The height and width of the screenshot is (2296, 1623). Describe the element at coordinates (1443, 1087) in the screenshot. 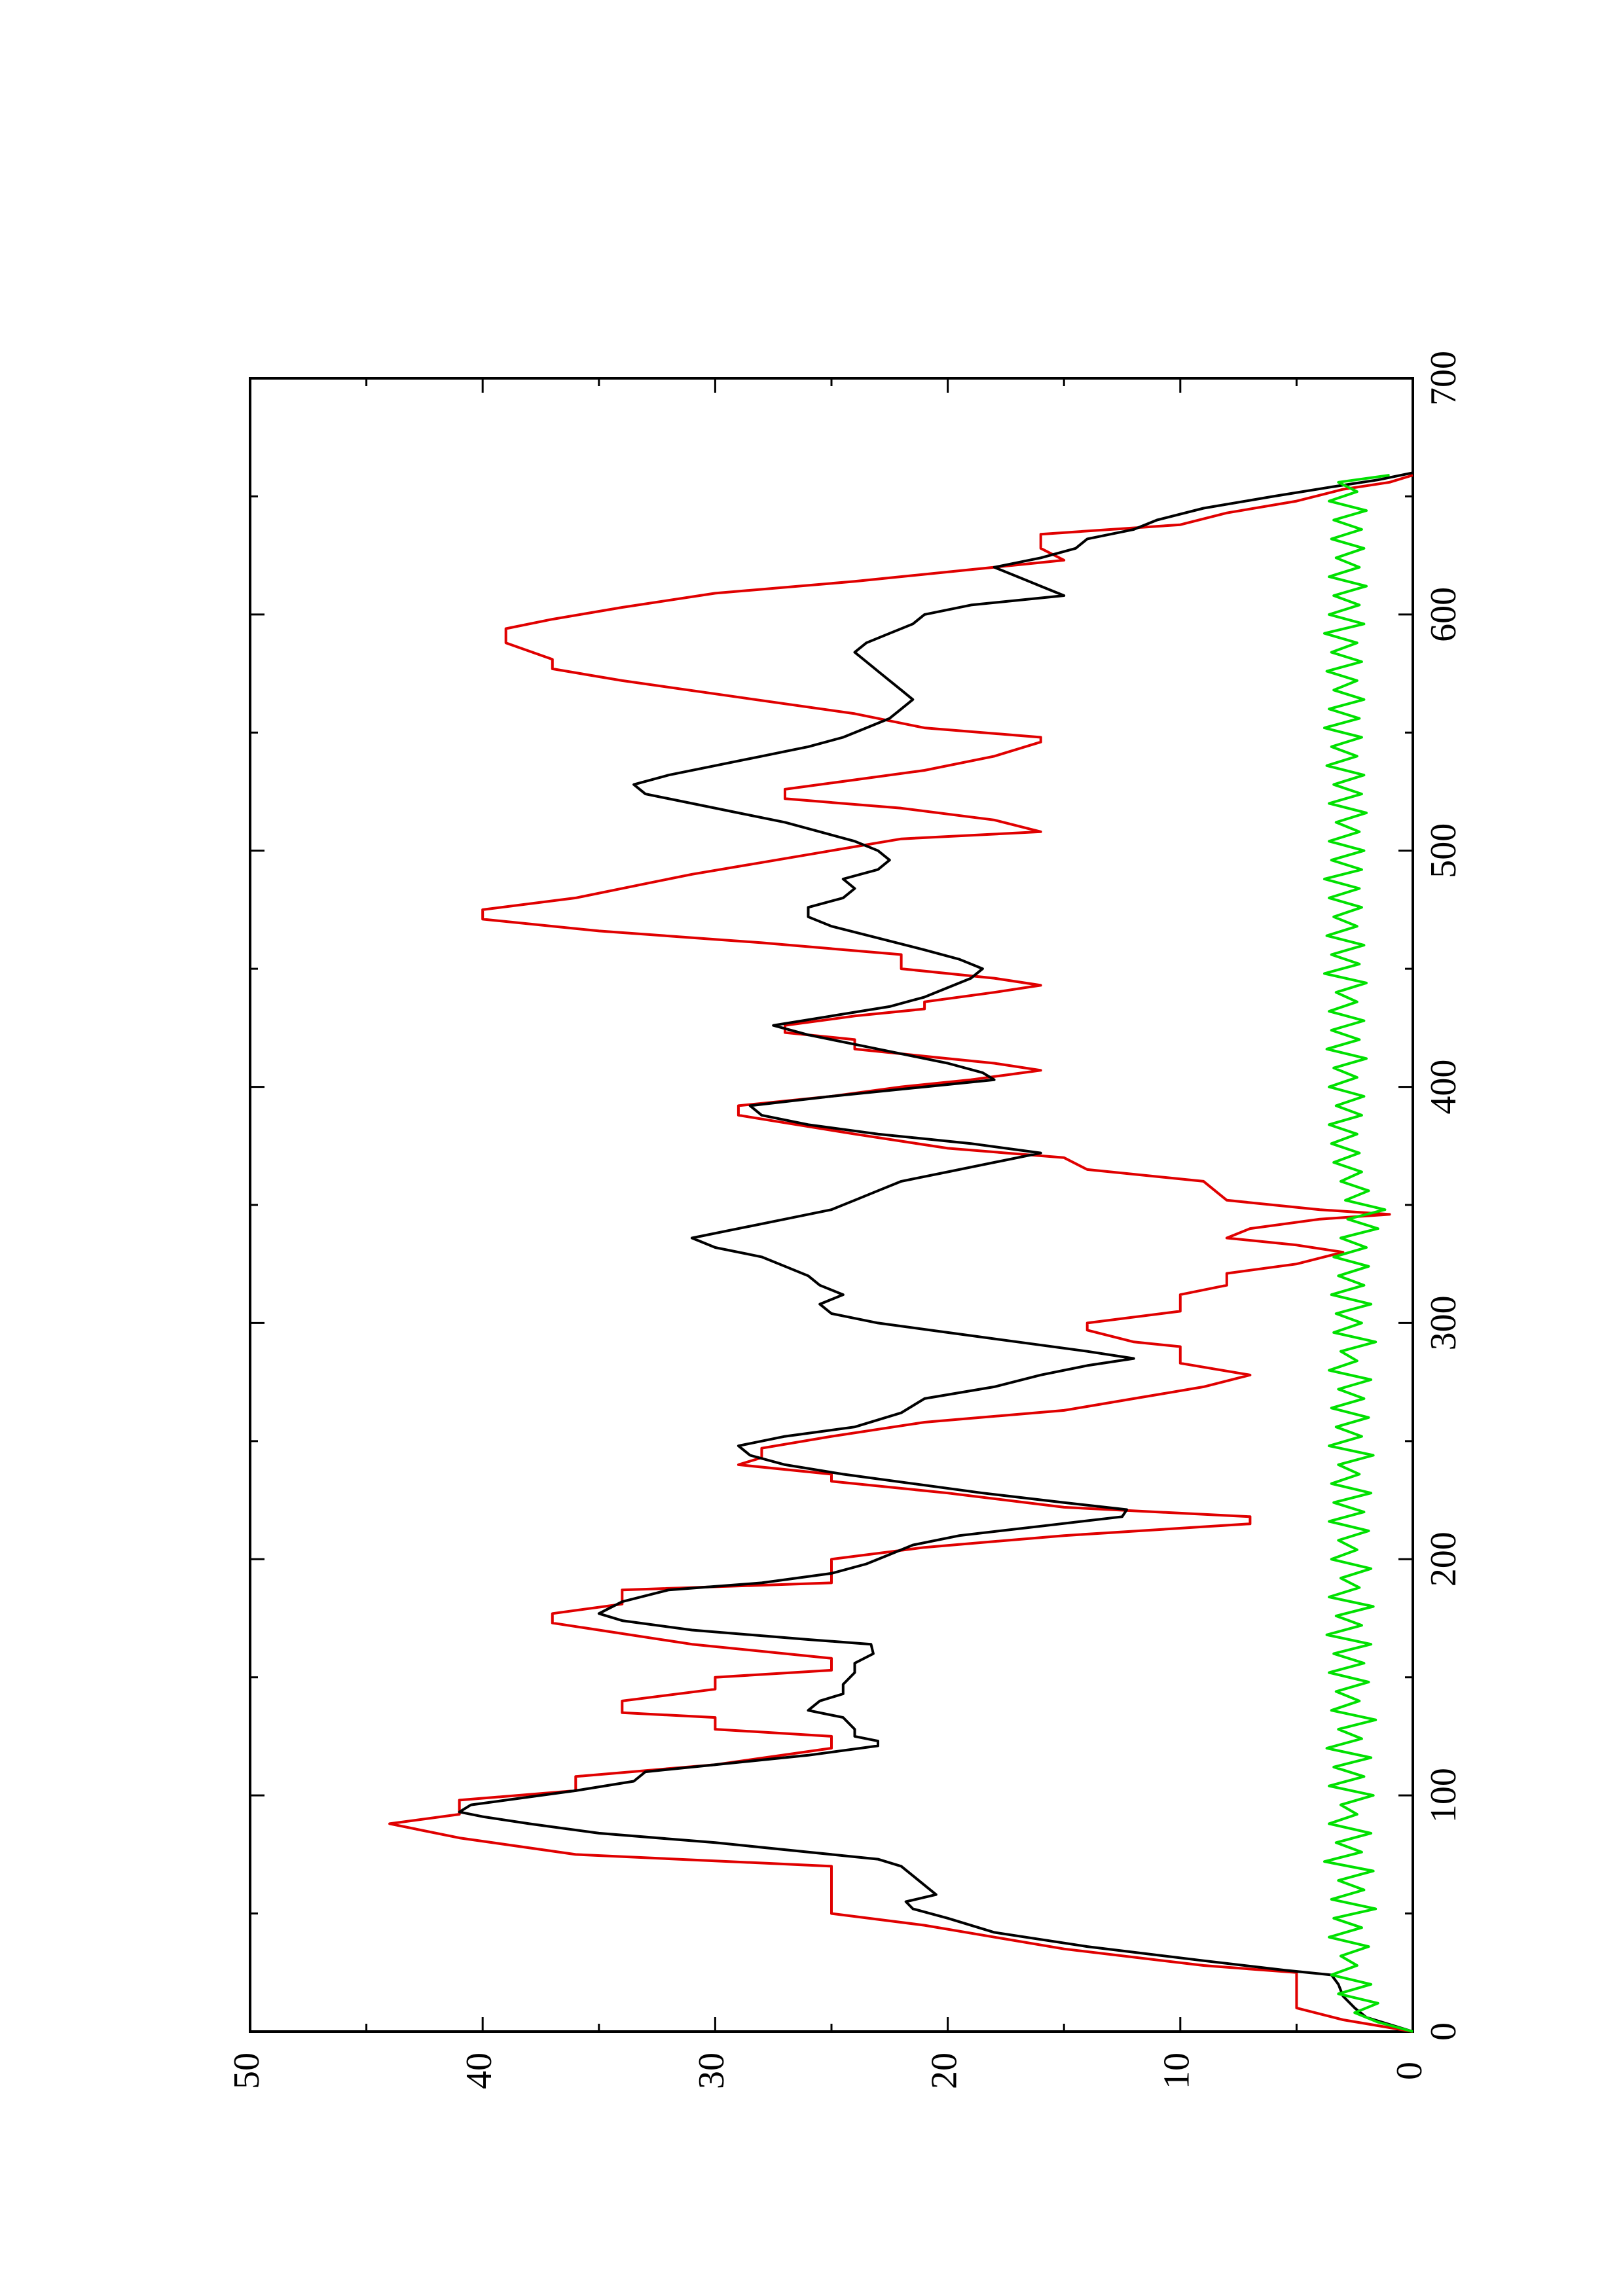

I see `x-tick-label: 400` at that location.